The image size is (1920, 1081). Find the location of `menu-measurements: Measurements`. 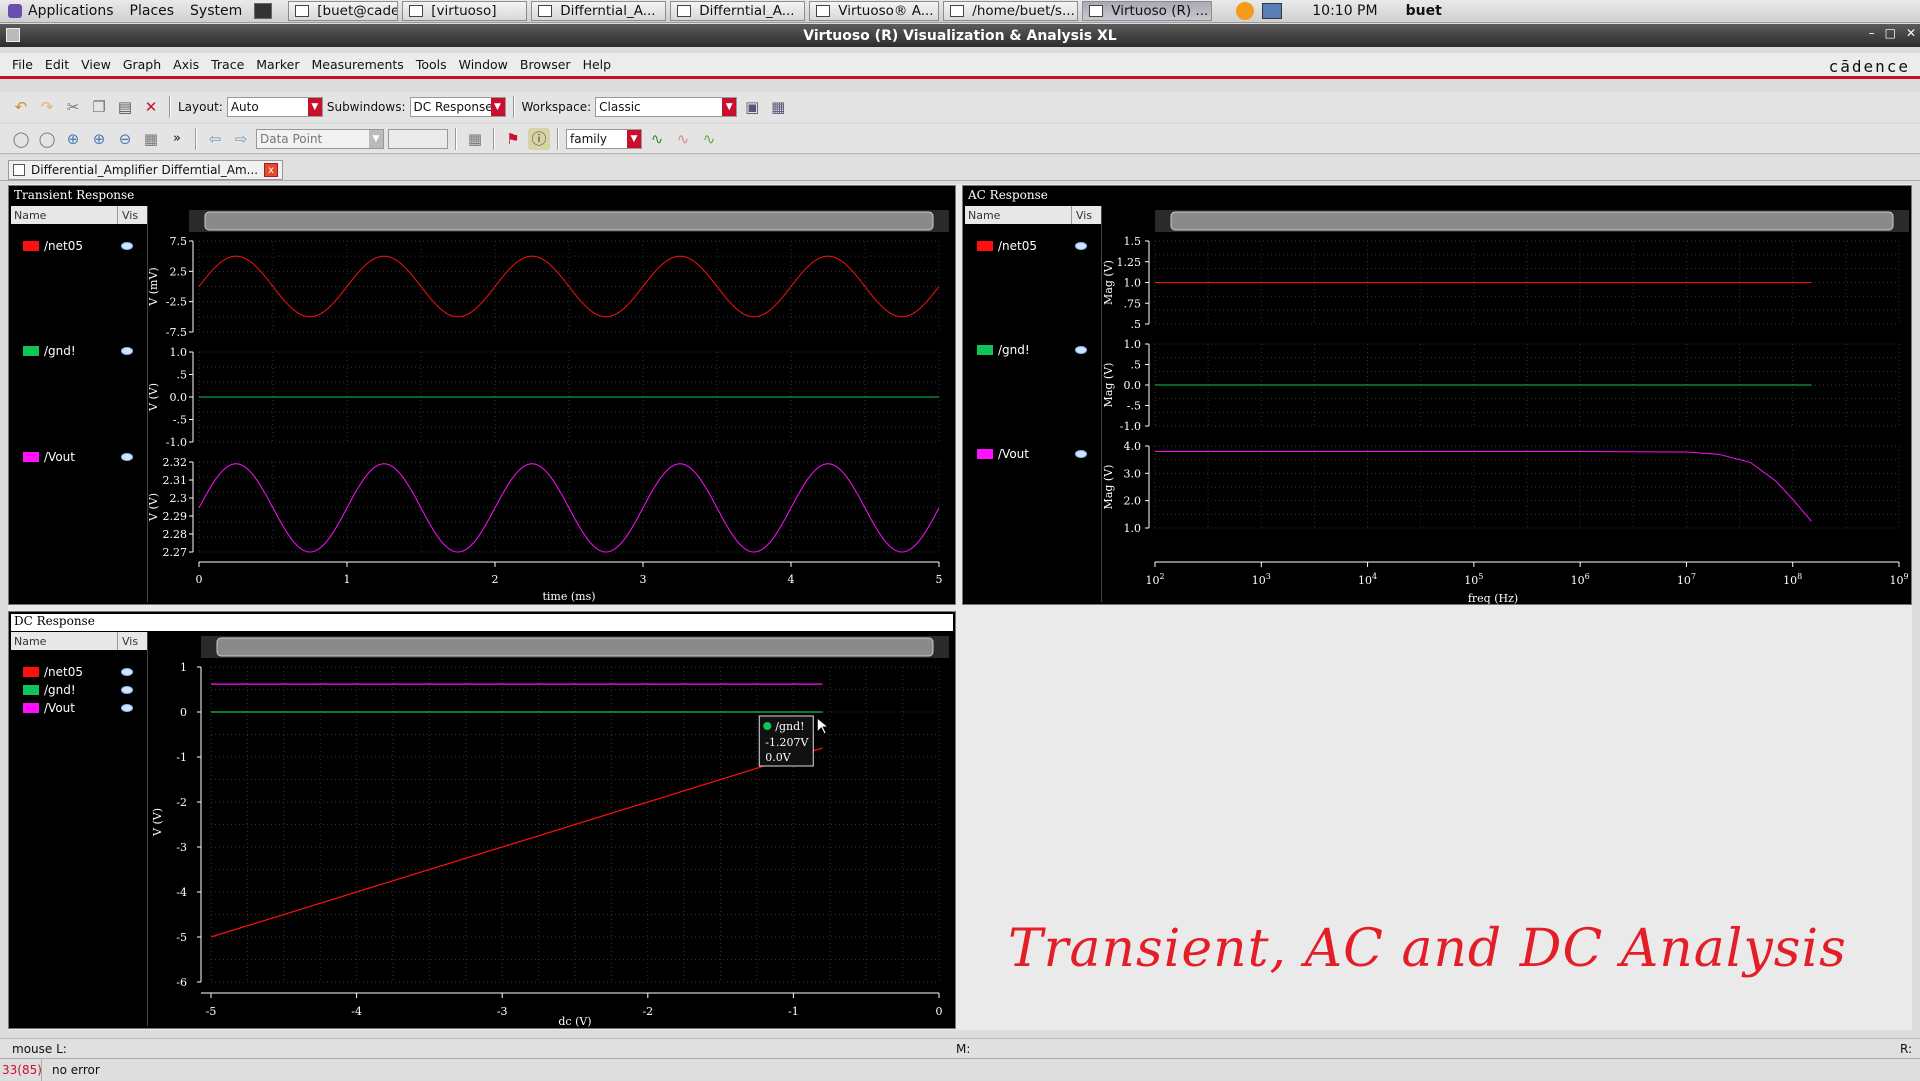

menu-measurements: Measurements is located at coordinates (357, 64).